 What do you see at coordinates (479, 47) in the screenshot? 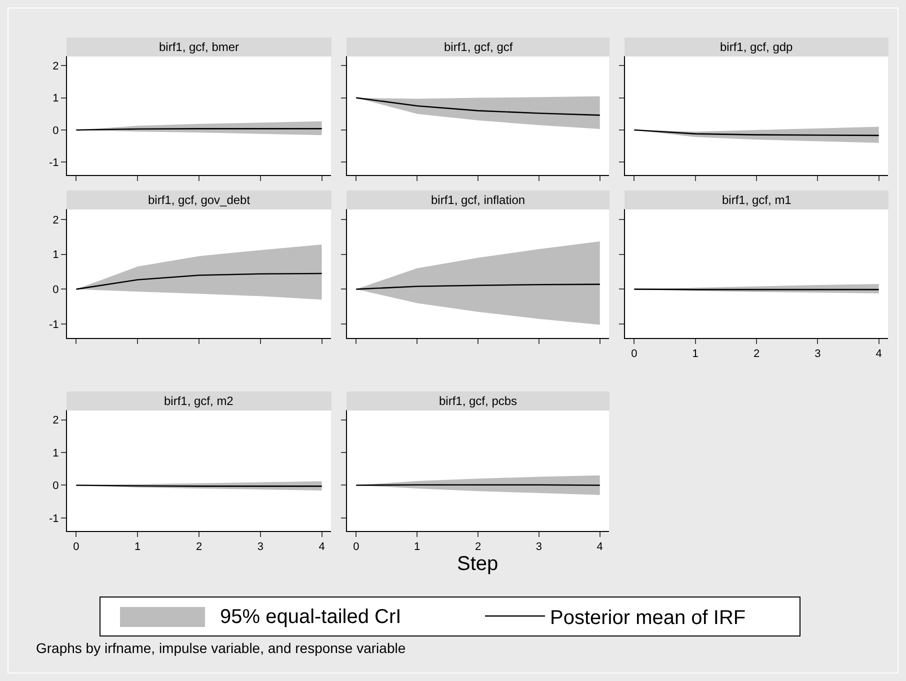
I see `chart-title: birf1, gcf, gcf` at bounding box center [479, 47].